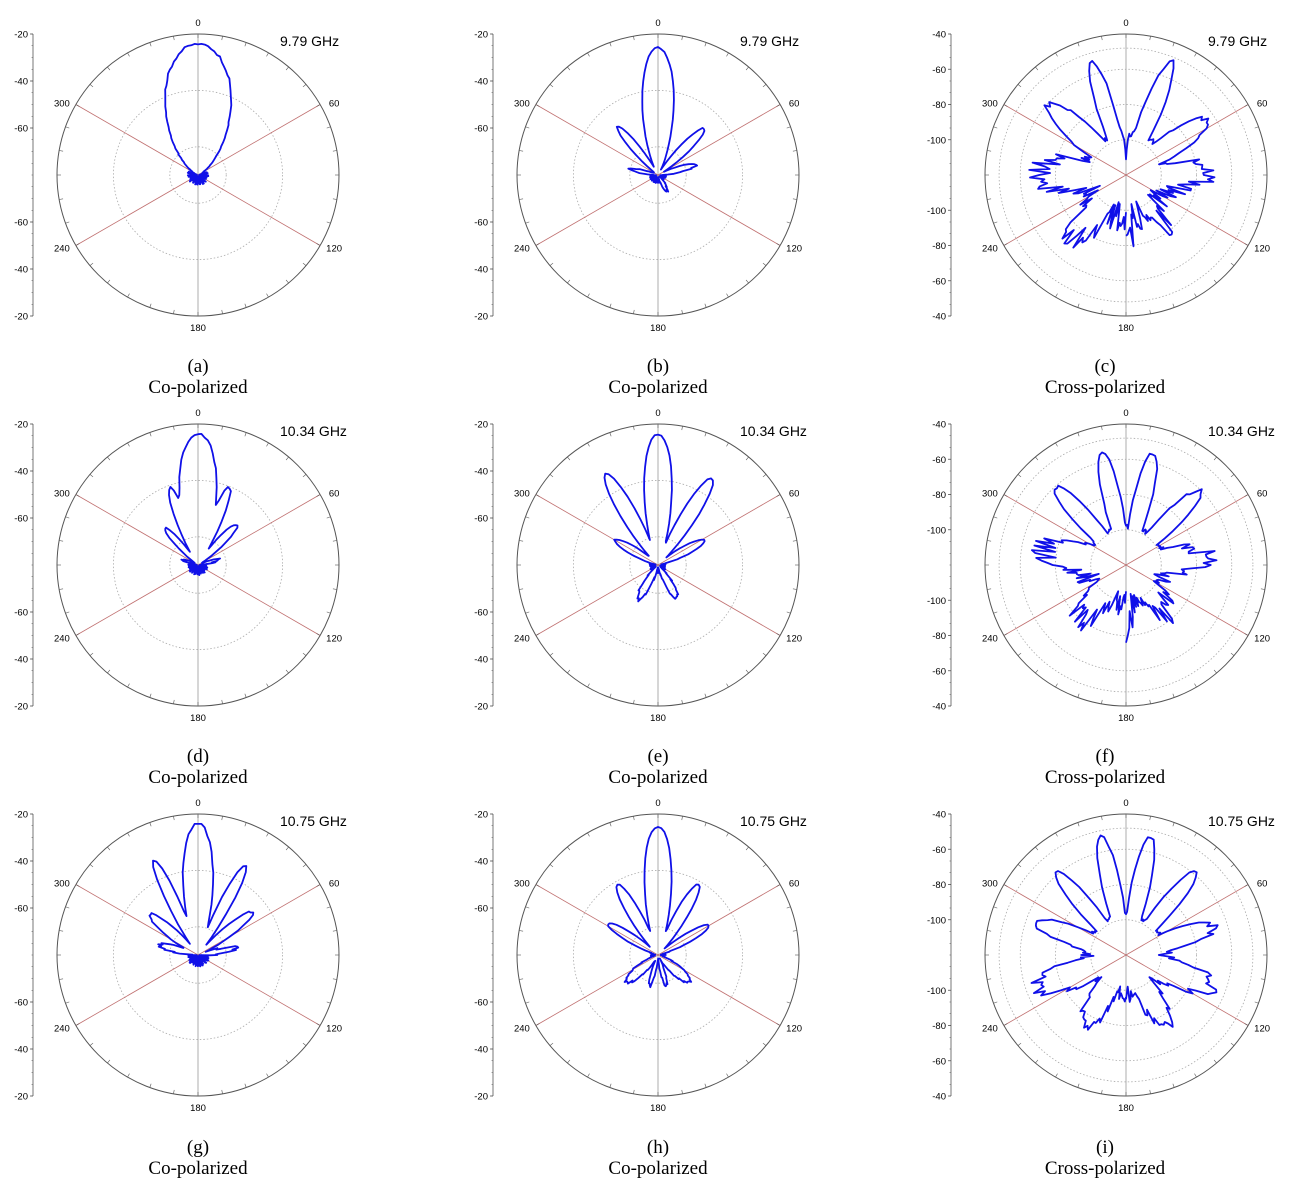  Describe the element at coordinates (936, 601) in the screenshot. I see `radial-scale-label: -100` at that location.